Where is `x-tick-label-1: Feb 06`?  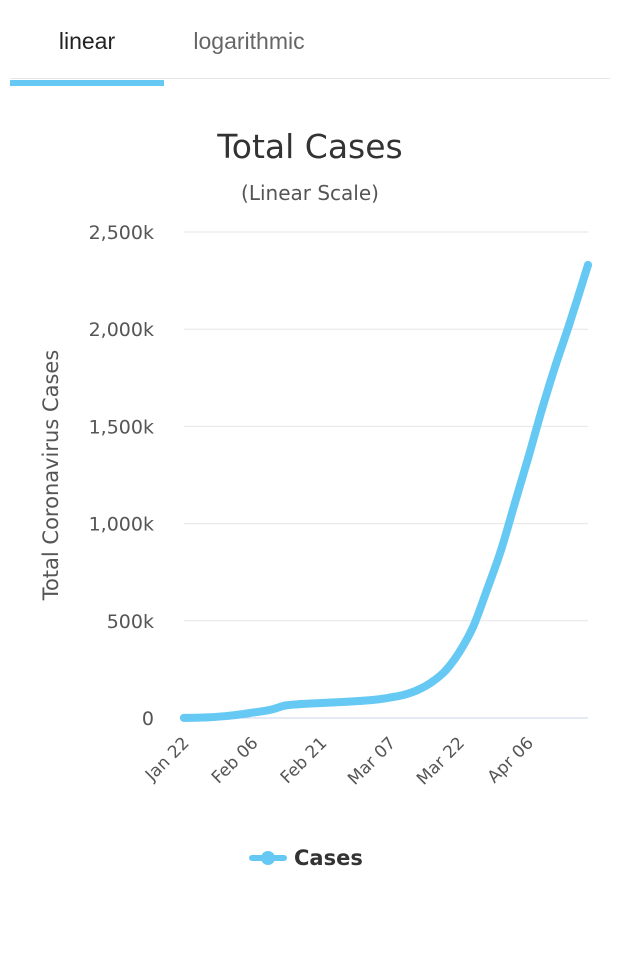 x-tick-label-1: Feb 06 is located at coordinates (235, 760).